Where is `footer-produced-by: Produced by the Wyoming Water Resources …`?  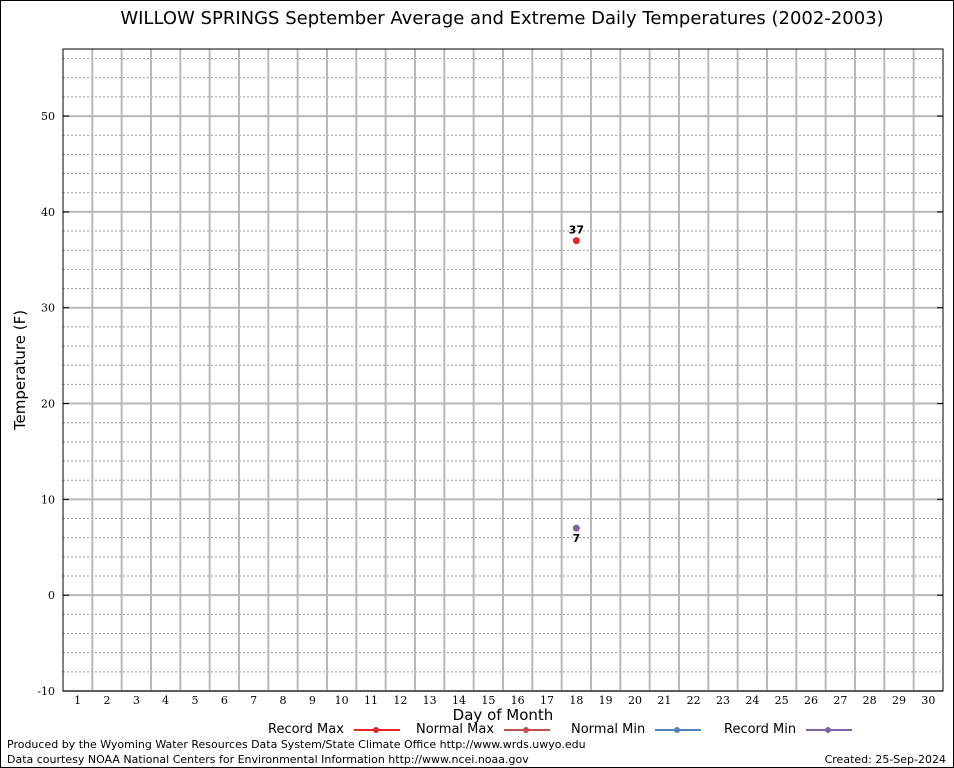
footer-produced-by: Produced by the Wyoming Water Resources … is located at coordinates (296, 744).